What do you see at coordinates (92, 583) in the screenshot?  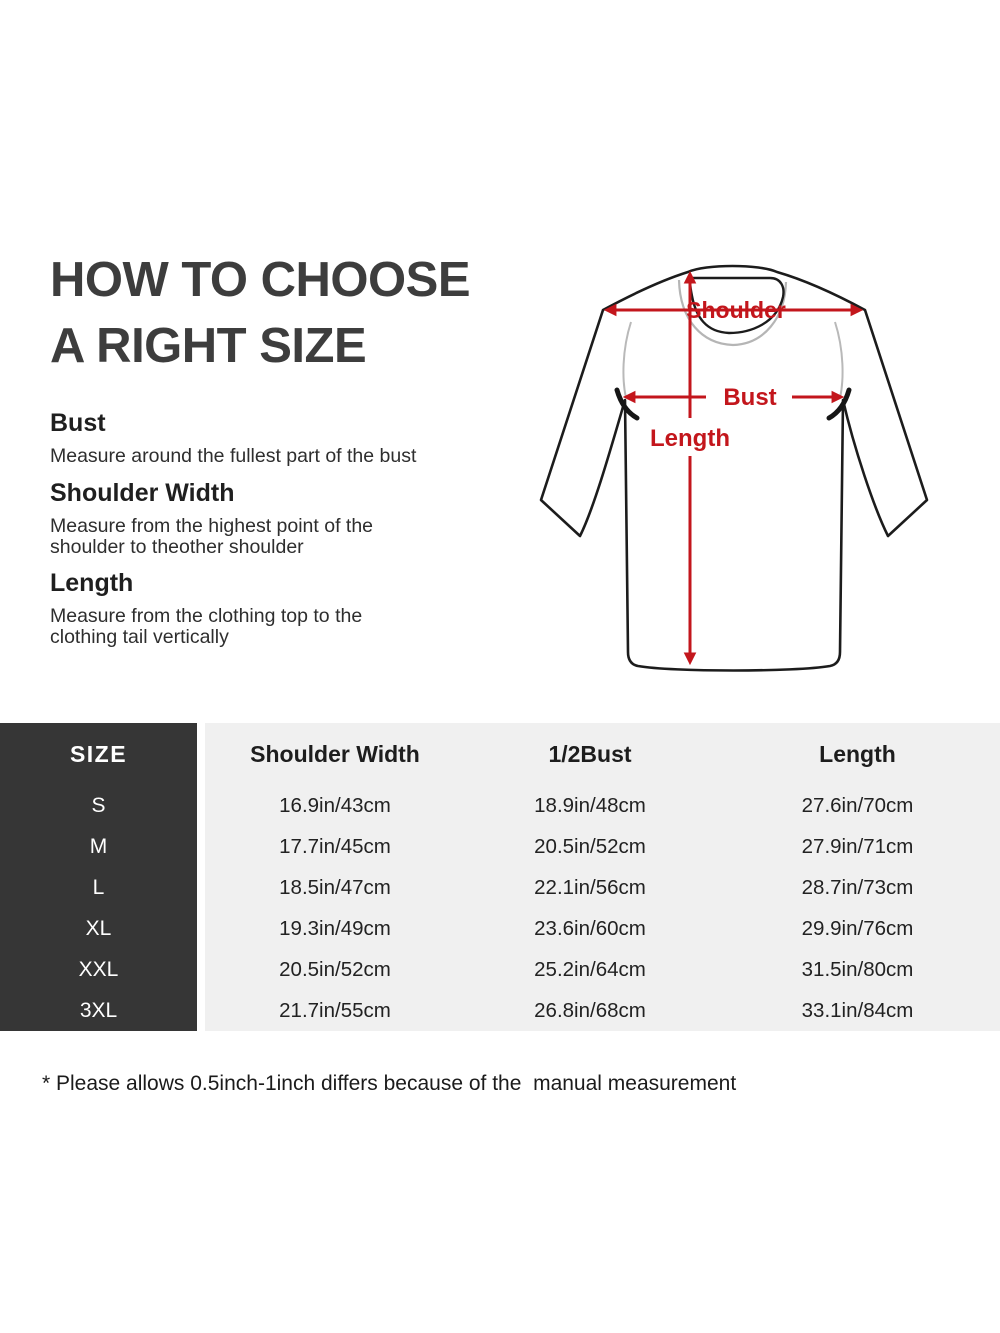 I see `section-length-heading: Length` at bounding box center [92, 583].